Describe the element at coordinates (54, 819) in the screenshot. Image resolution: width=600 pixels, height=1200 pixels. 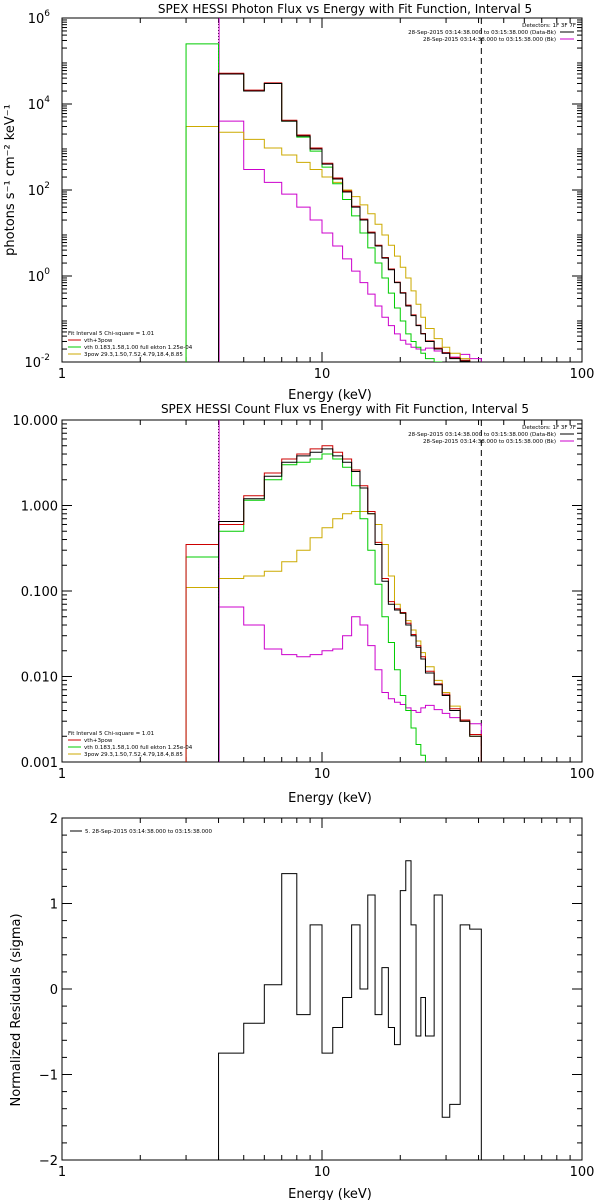
I see `y-tick-label: 2` at that location.